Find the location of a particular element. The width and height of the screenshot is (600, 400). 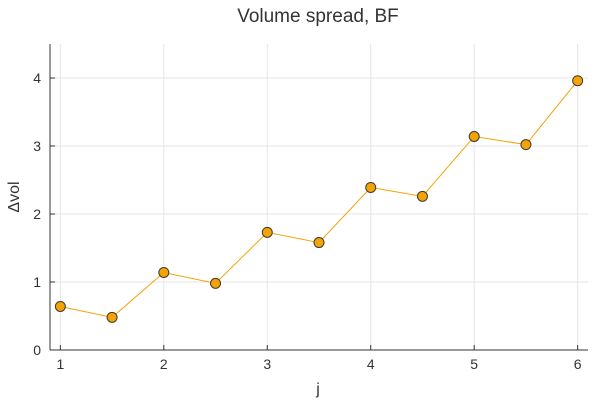

x-tick-label: 5 is located at coordinates (474, 364).